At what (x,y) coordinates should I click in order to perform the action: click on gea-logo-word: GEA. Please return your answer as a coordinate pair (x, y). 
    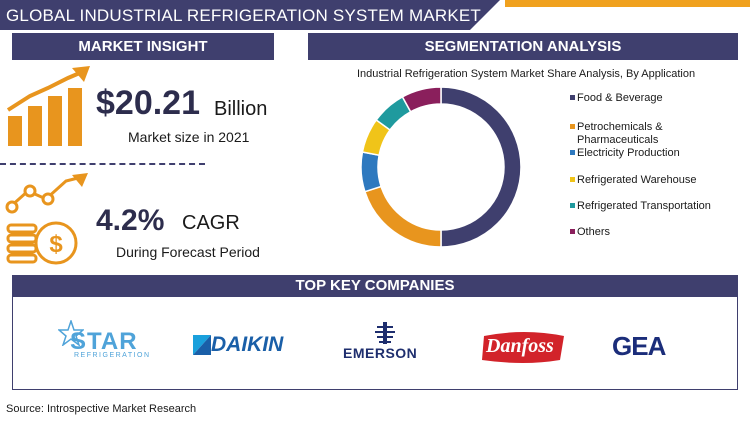
    Looking at the image, I should click on (639, 346).